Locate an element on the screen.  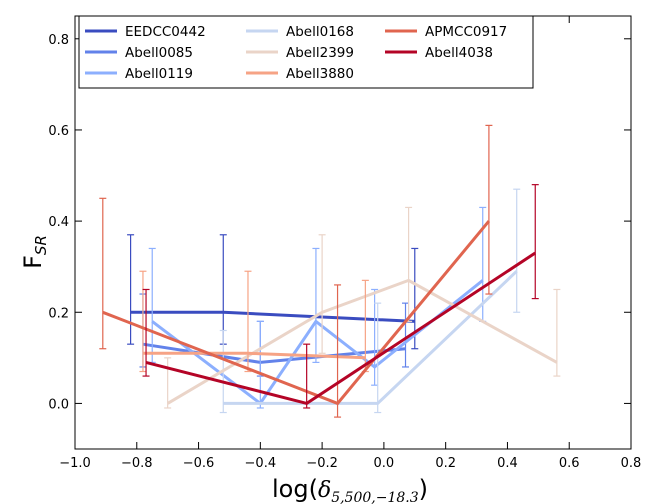
legend-label: Abell0119 is located at coordinates (159, 74).